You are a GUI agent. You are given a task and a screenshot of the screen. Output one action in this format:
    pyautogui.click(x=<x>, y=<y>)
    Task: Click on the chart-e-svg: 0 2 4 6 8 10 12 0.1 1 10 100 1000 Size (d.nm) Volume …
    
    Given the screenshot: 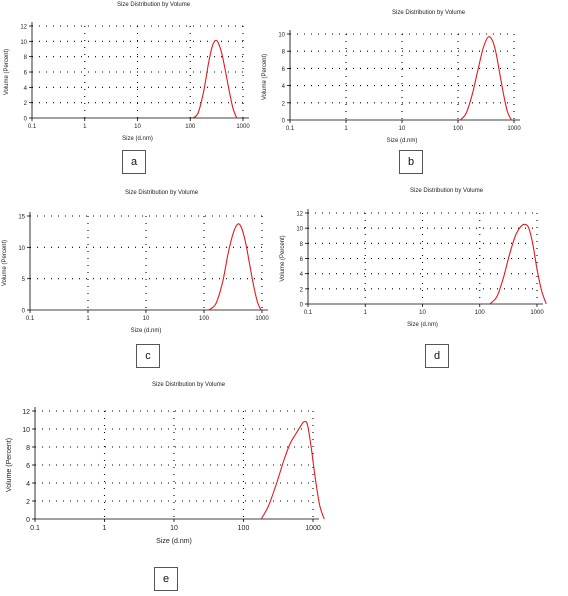 What is the action you would take?
    pyautogui.click(x=165, y=476)
    